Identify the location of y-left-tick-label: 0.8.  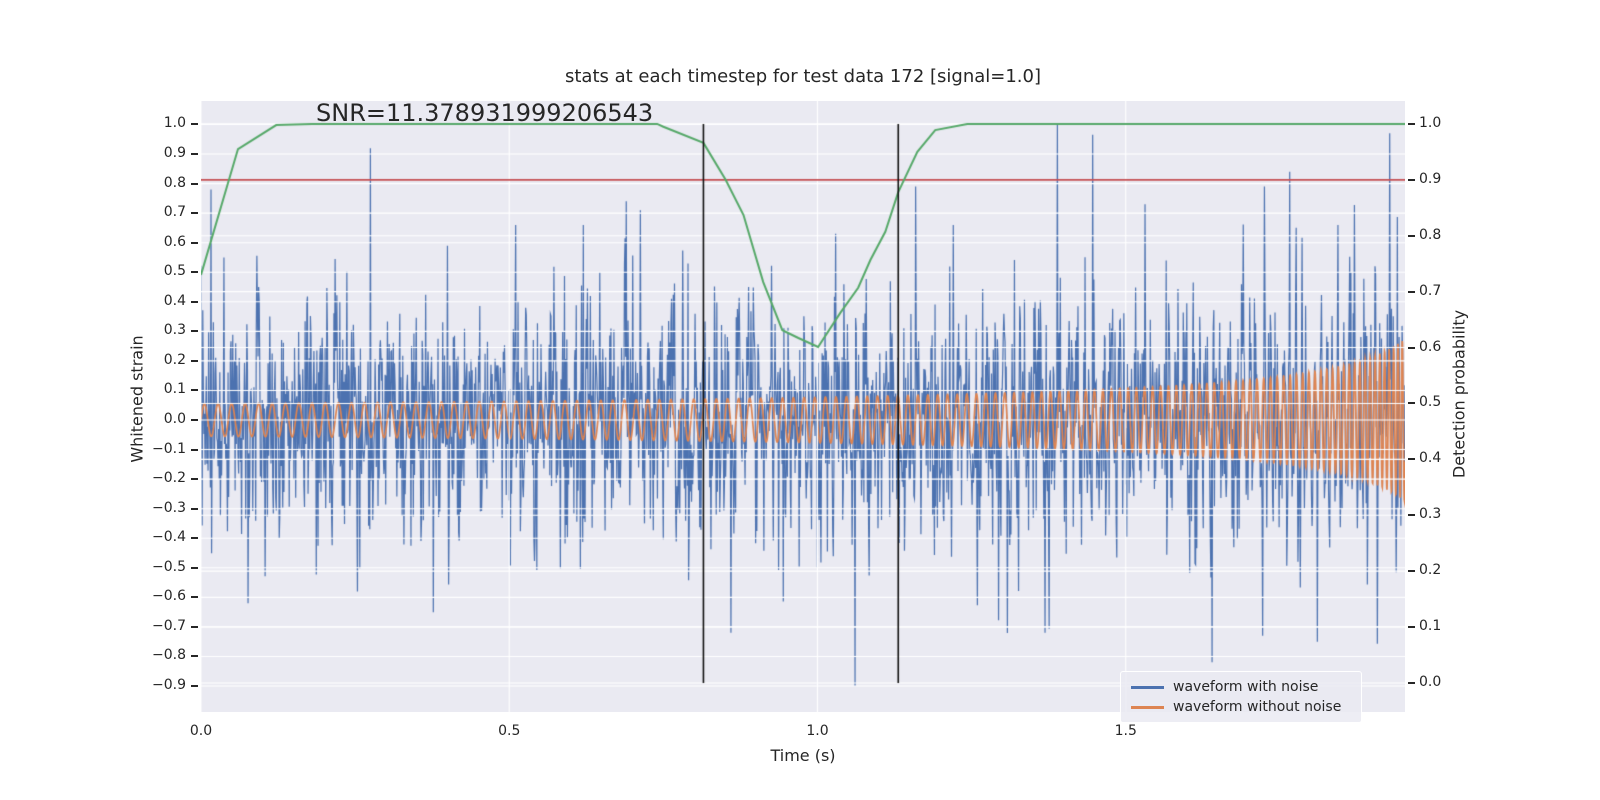
(174, 182).